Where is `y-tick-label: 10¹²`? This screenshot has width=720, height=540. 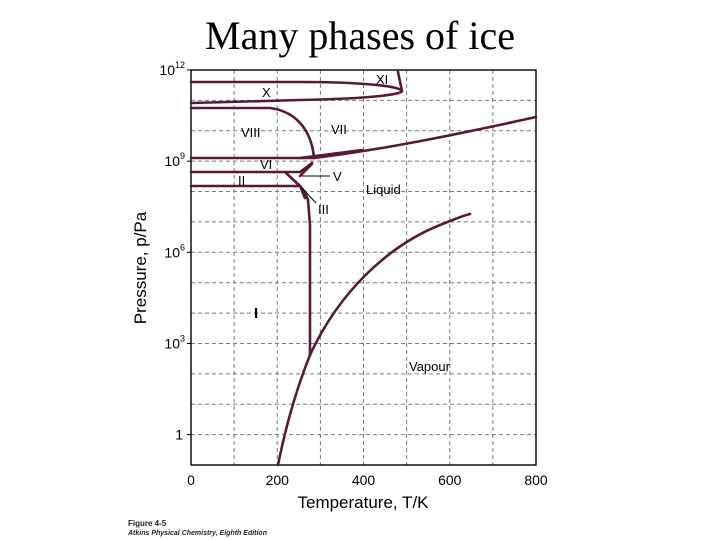
y-tick-label: 10¹² is located at coordinates (172, 69).